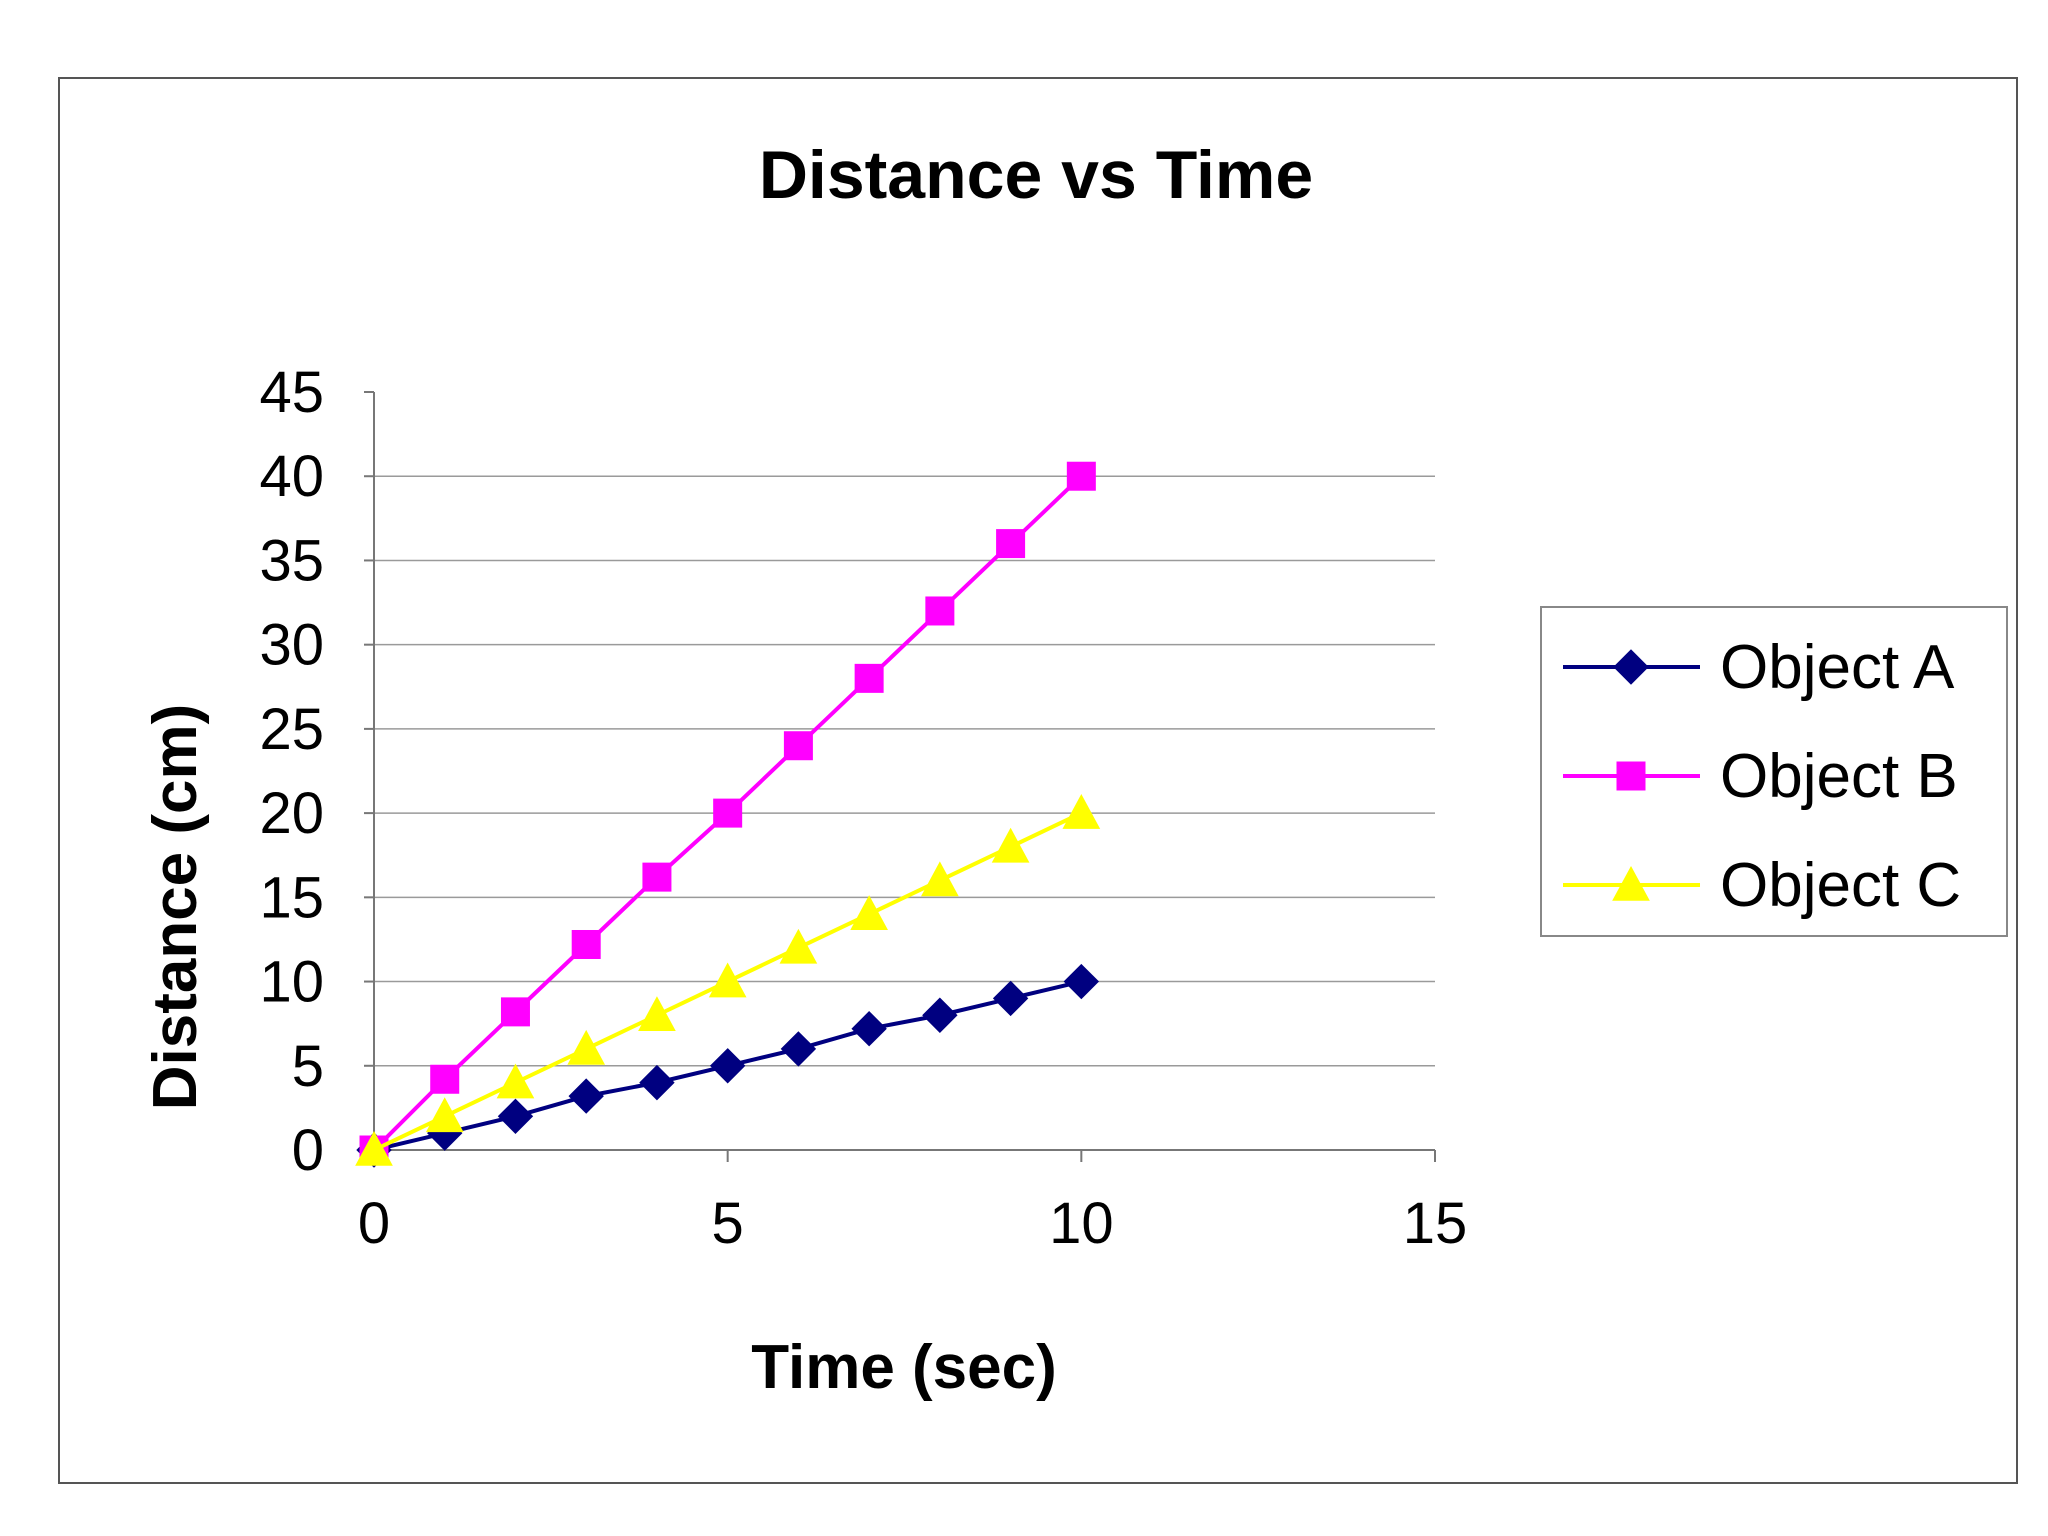 This screenshot has height=1536, width=2048. What do you see at coordinates (1837, 667) in the screenshot?
I see `legend-label: Object A` at bounding box center [1837, 667].